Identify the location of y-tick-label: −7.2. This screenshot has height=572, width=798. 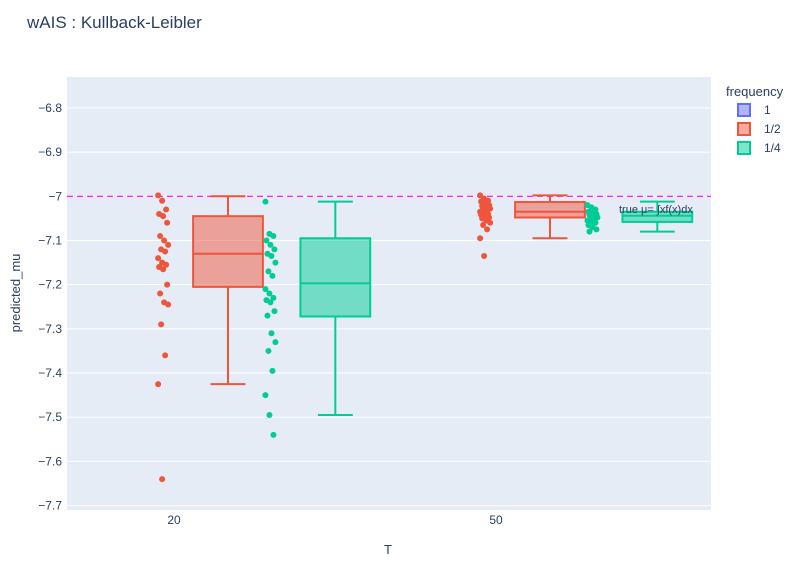
(50, 285).